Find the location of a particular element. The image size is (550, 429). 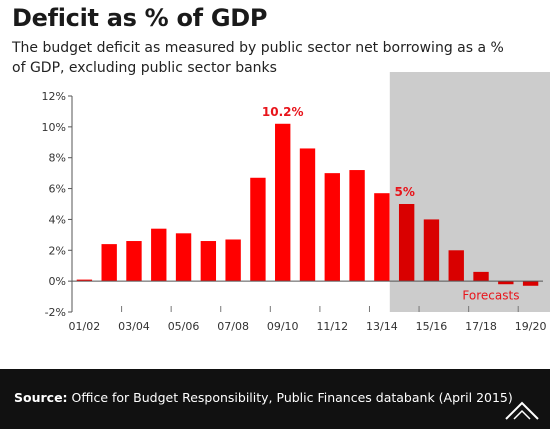

y-tick-label: 2% is located at coordinates (57, 250).